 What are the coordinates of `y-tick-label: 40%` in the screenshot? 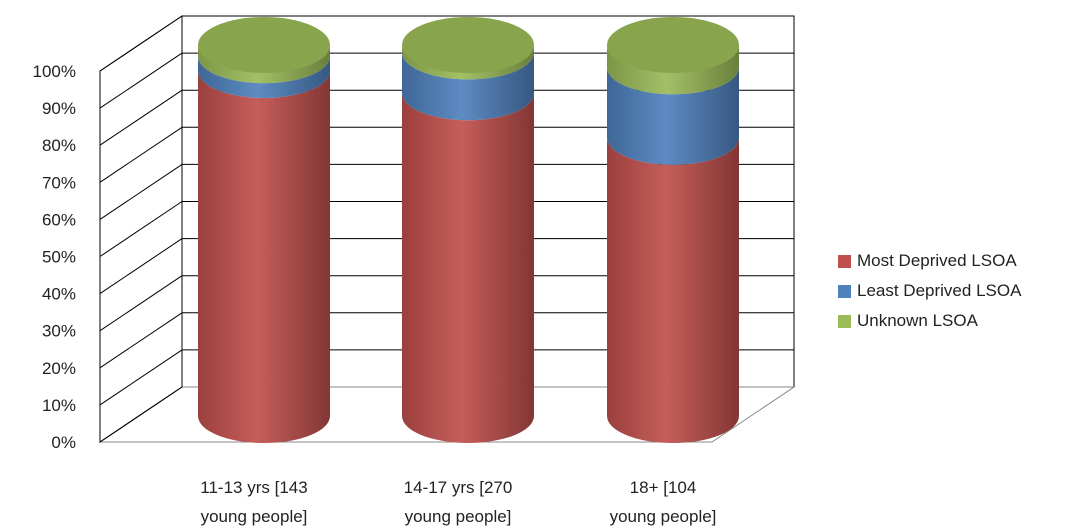 It's located at (59, 294).